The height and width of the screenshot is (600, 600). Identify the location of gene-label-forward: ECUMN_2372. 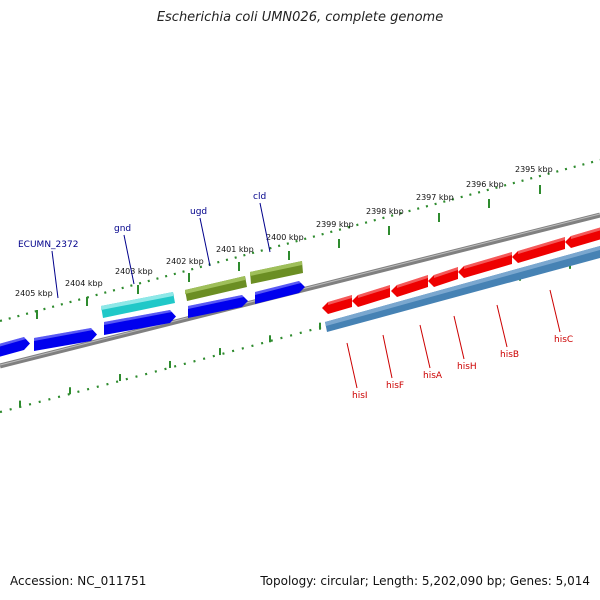
(48, 245).